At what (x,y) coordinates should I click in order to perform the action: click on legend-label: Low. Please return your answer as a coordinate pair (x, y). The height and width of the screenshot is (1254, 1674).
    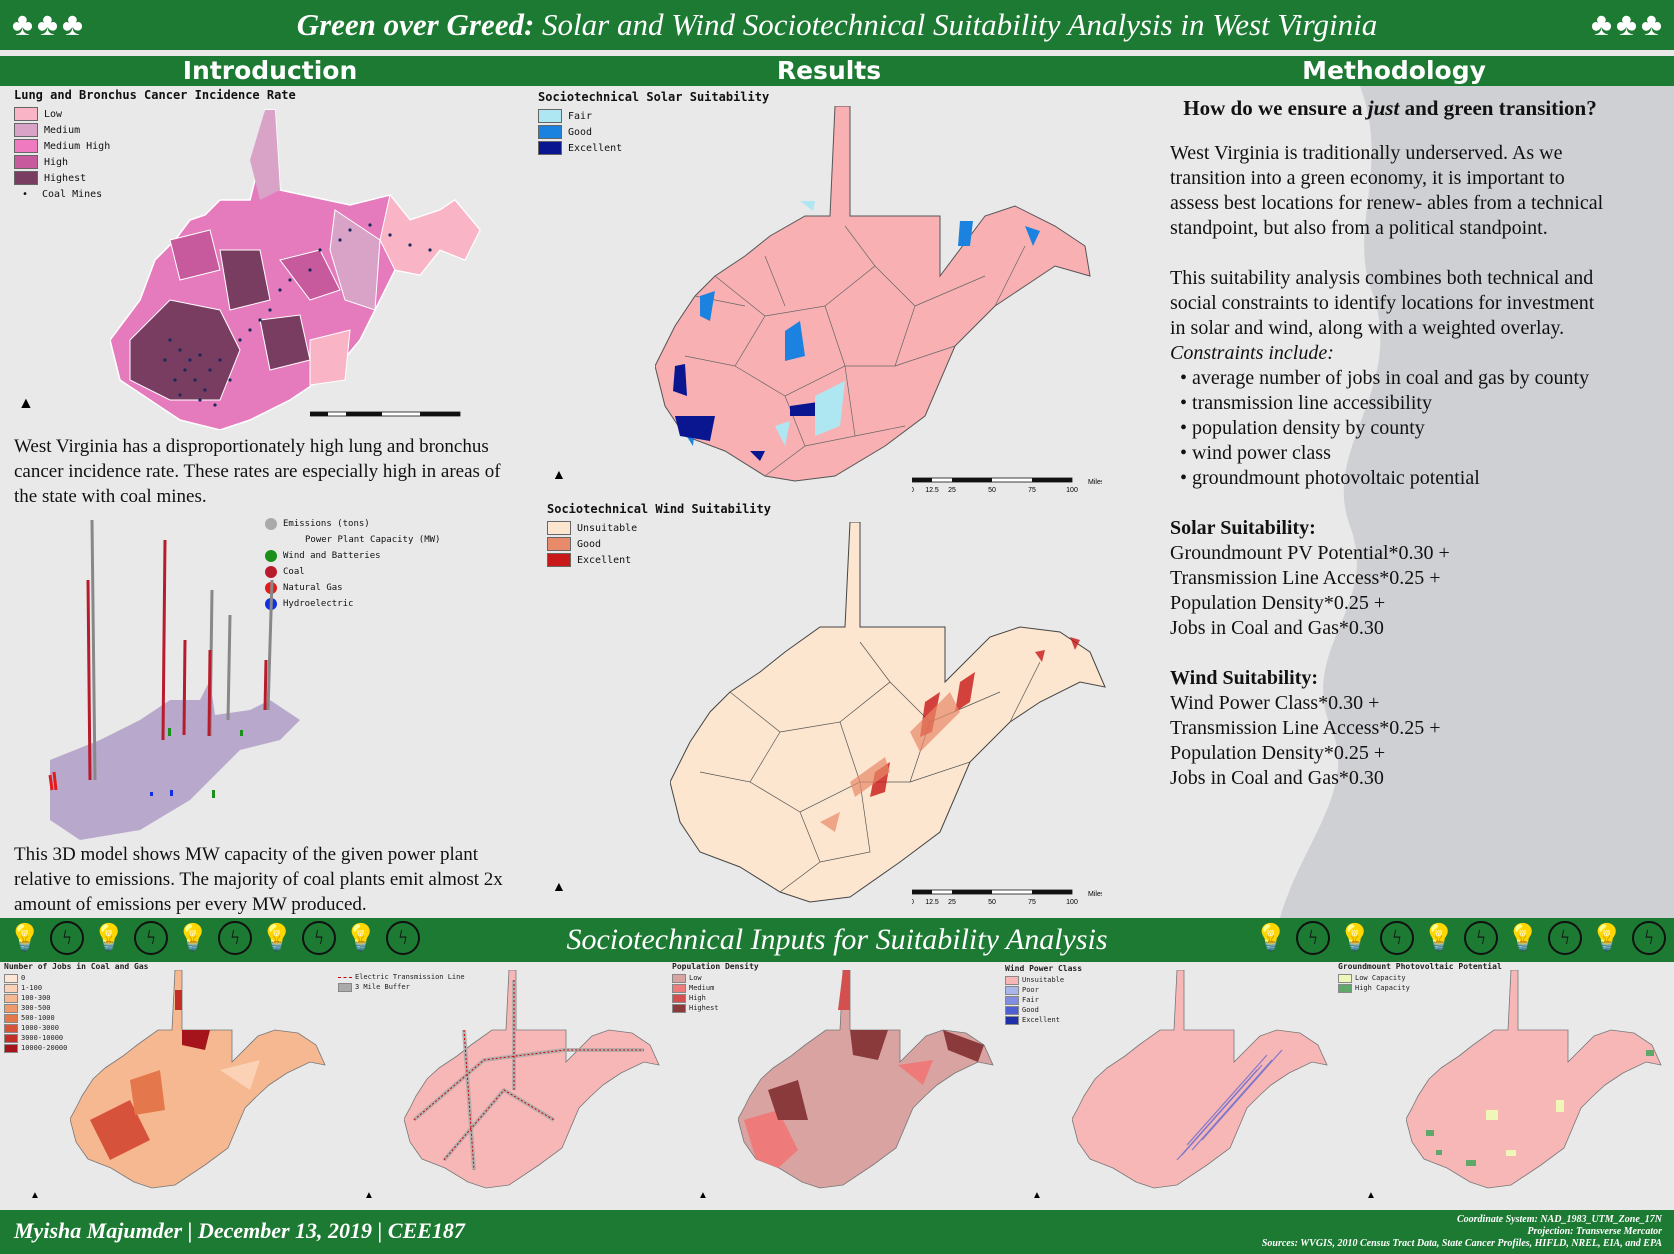
    Looking at the image, I should click on (695, 978).